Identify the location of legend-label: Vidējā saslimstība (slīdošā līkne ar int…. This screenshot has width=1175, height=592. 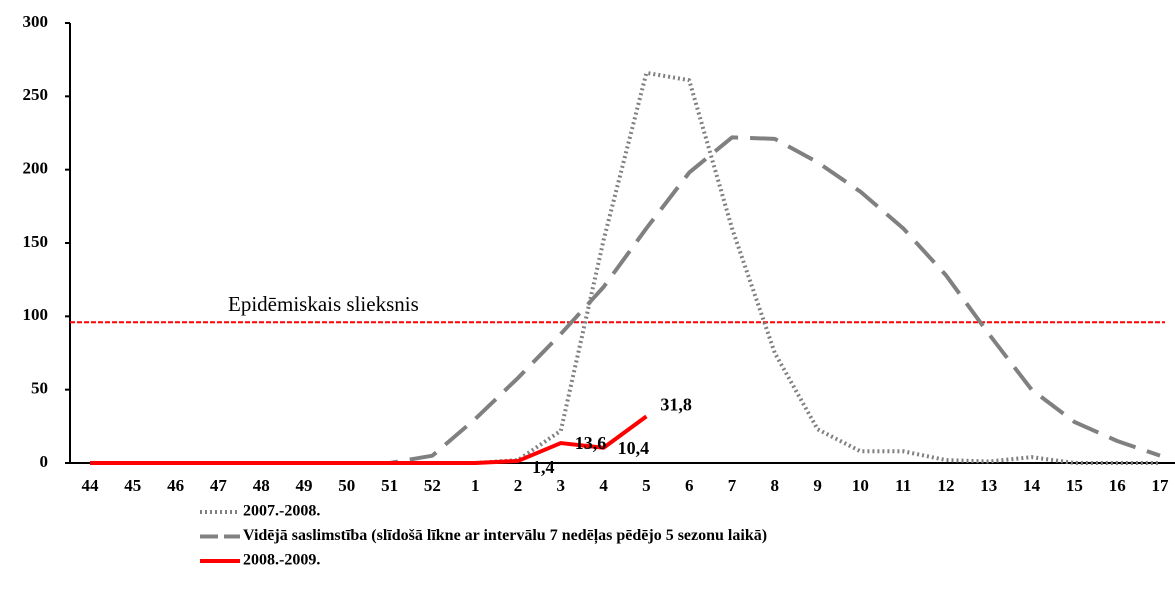
(505, 536).